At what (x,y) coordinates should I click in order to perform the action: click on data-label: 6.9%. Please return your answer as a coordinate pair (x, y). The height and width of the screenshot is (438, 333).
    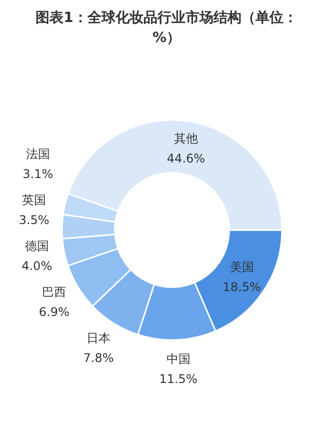
    Looking at the image, I should click on (54, 311).